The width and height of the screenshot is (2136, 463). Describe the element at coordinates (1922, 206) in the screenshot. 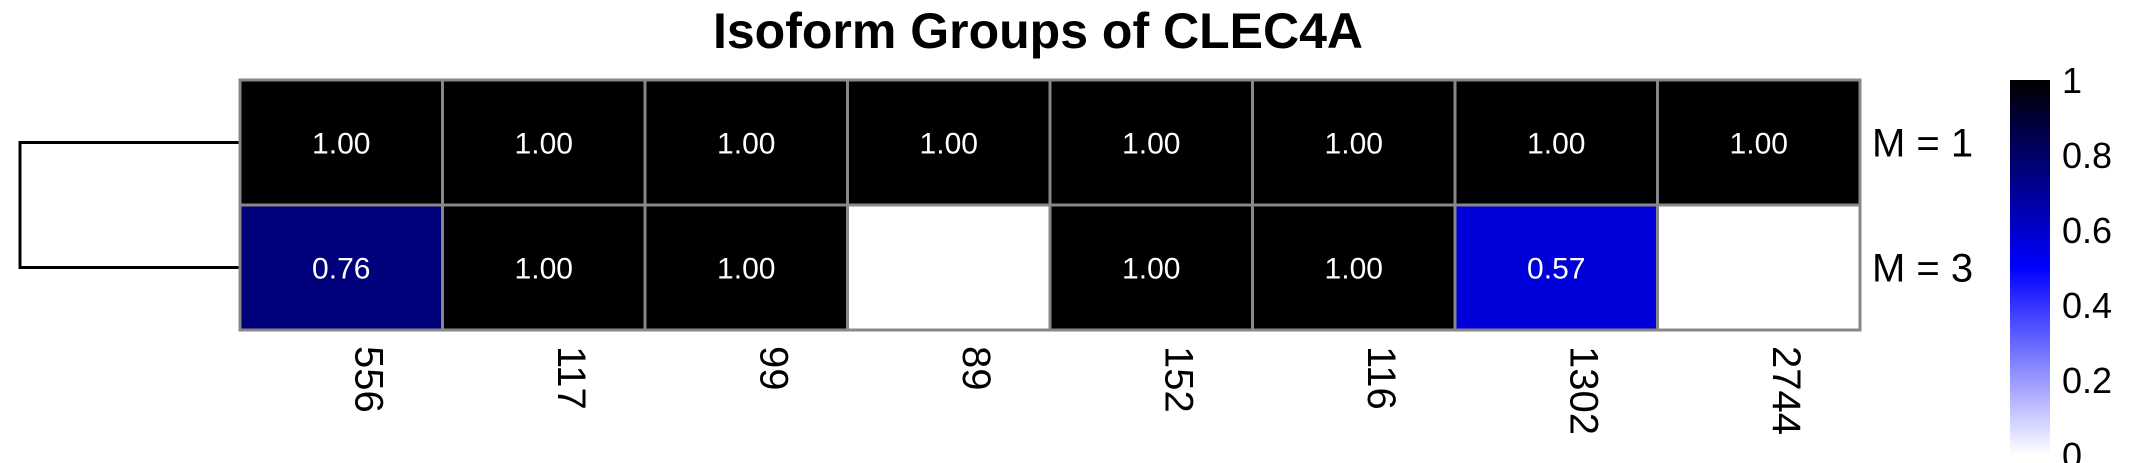

I see `row-labels: M = 1 M = 3` at that location.